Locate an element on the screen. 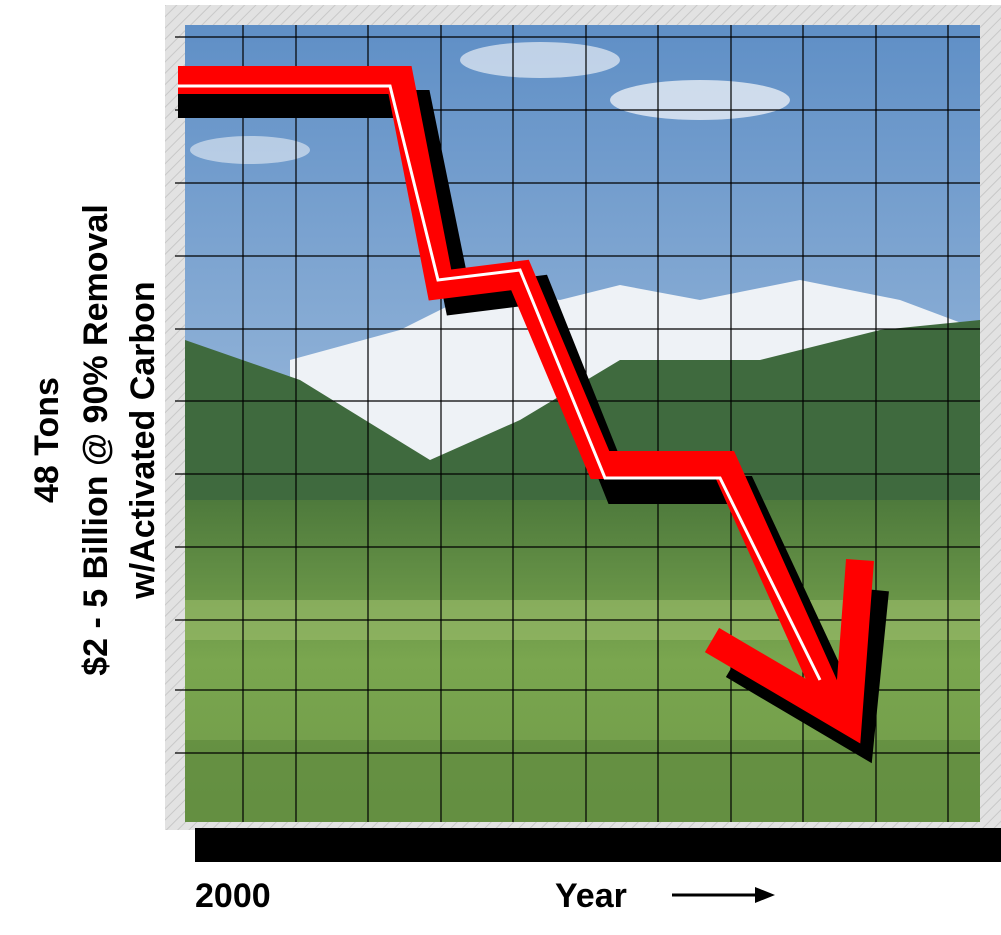 The width and height of the screenshot is (1001, 935). y-label-line: $2 - 5 Billion @ 90% Removal is located at coordinates (96, 440).